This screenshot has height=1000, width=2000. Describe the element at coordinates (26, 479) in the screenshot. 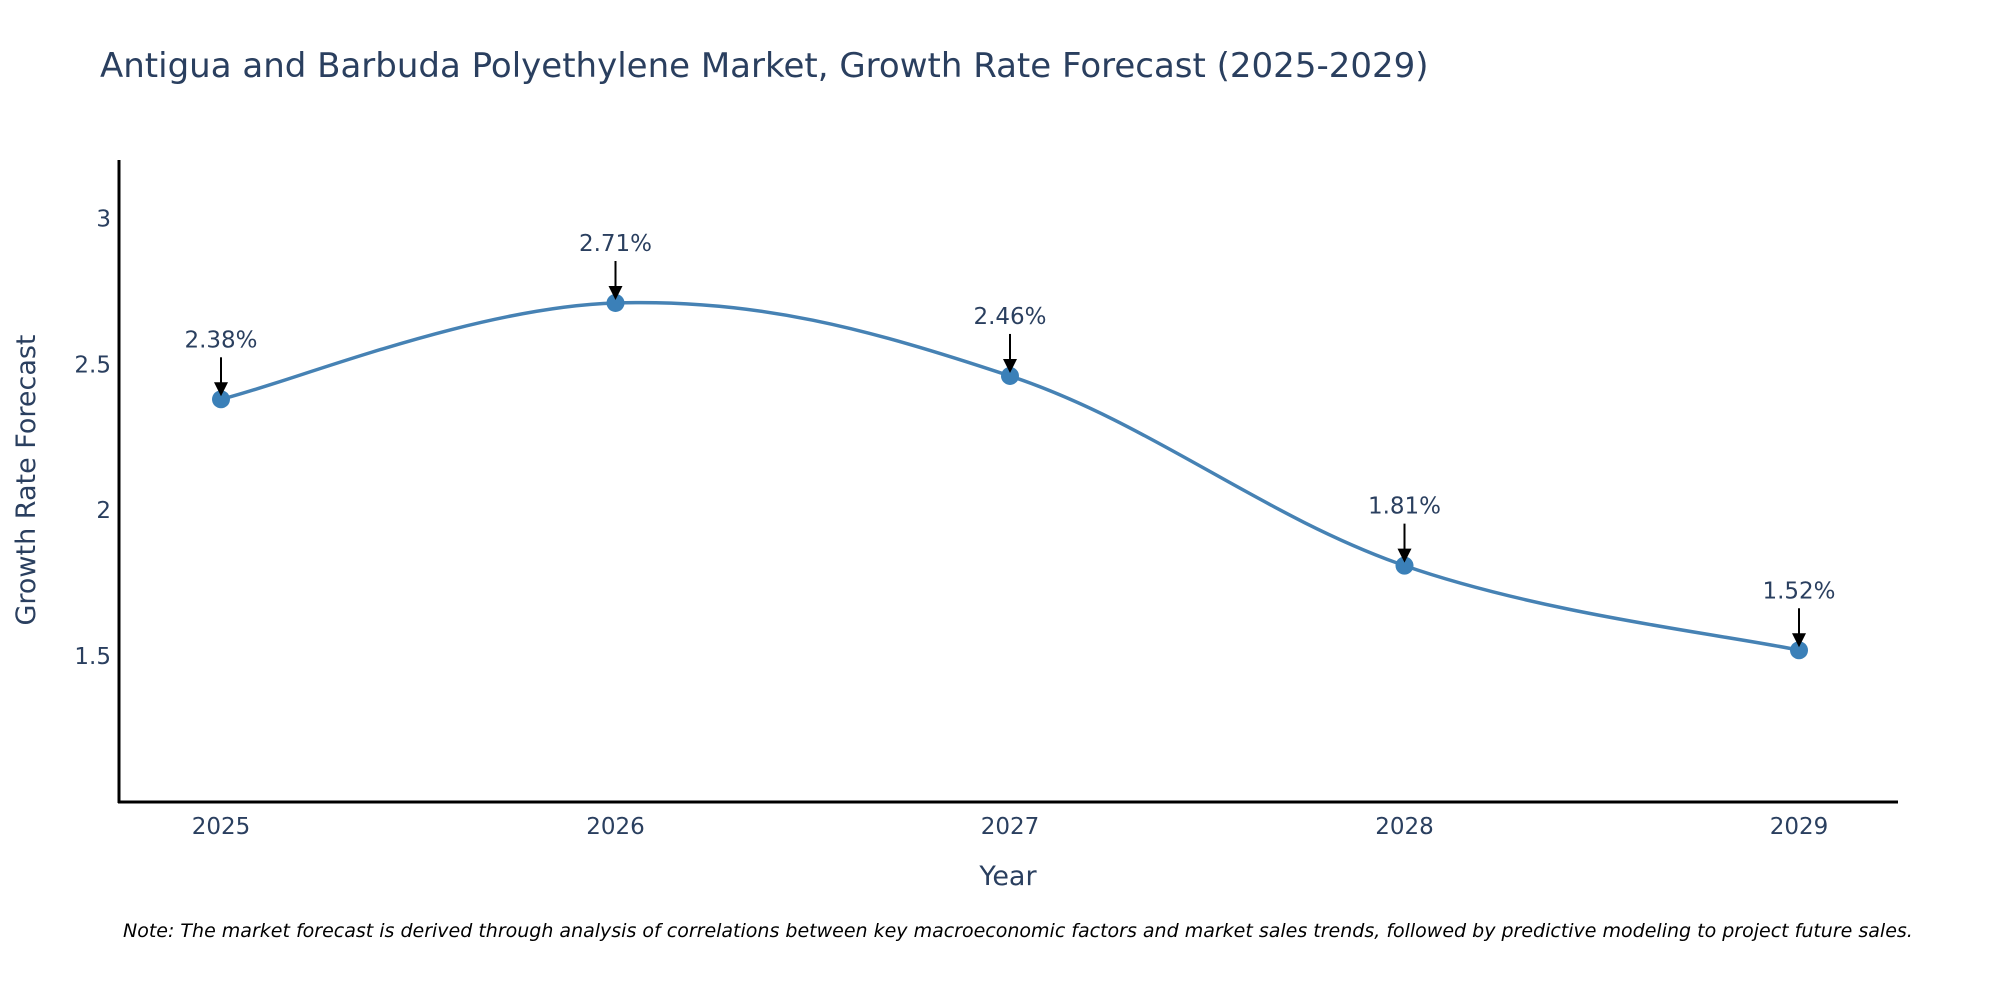

I see `y-axis-title: Growth Rate Forecast` at that location.